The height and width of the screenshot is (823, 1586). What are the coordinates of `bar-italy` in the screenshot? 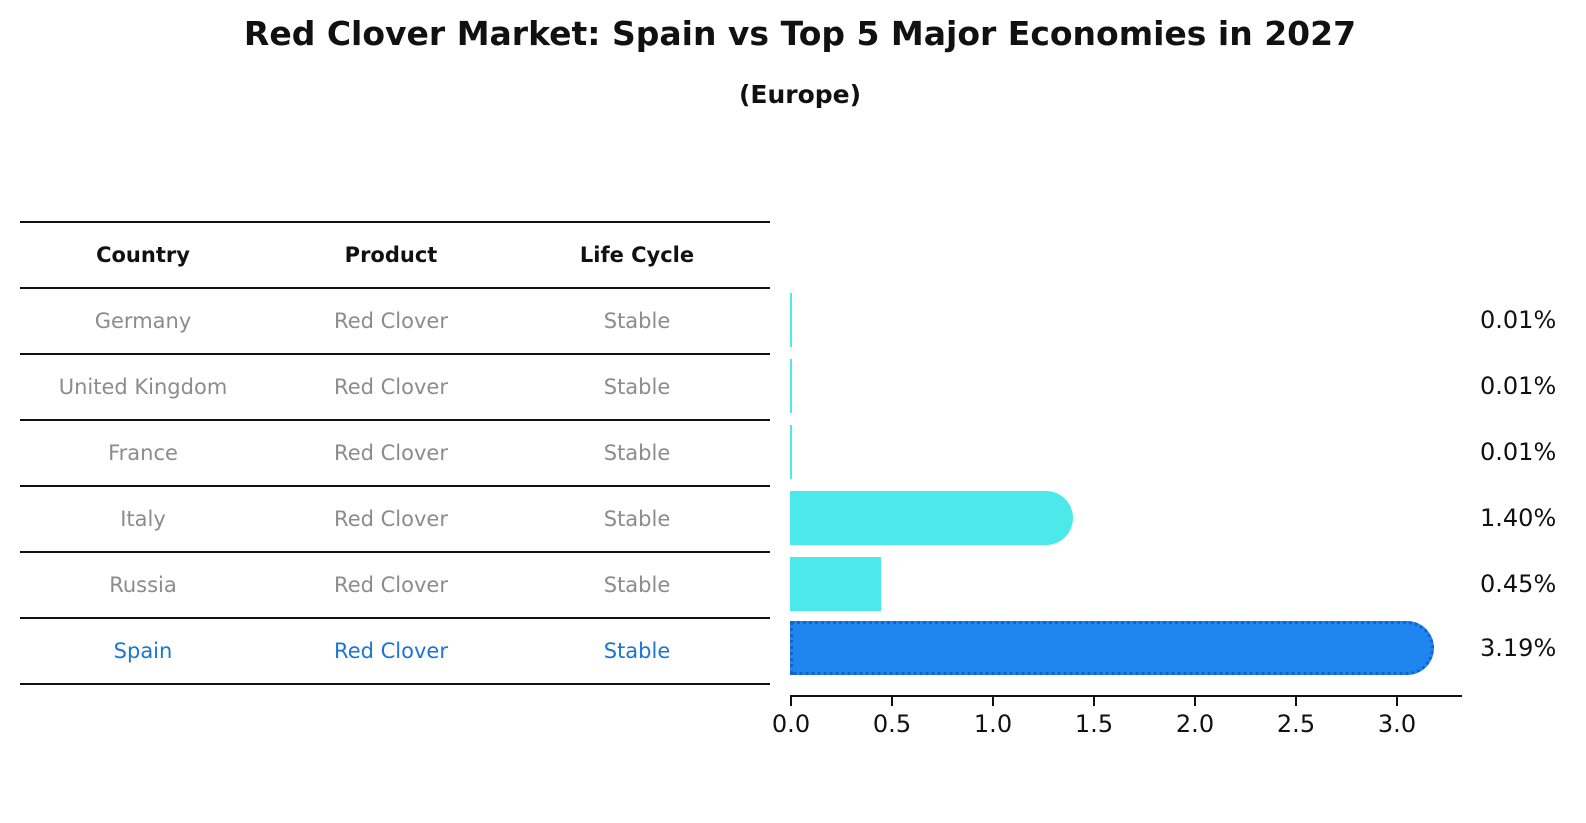 It's located at (931, 518).